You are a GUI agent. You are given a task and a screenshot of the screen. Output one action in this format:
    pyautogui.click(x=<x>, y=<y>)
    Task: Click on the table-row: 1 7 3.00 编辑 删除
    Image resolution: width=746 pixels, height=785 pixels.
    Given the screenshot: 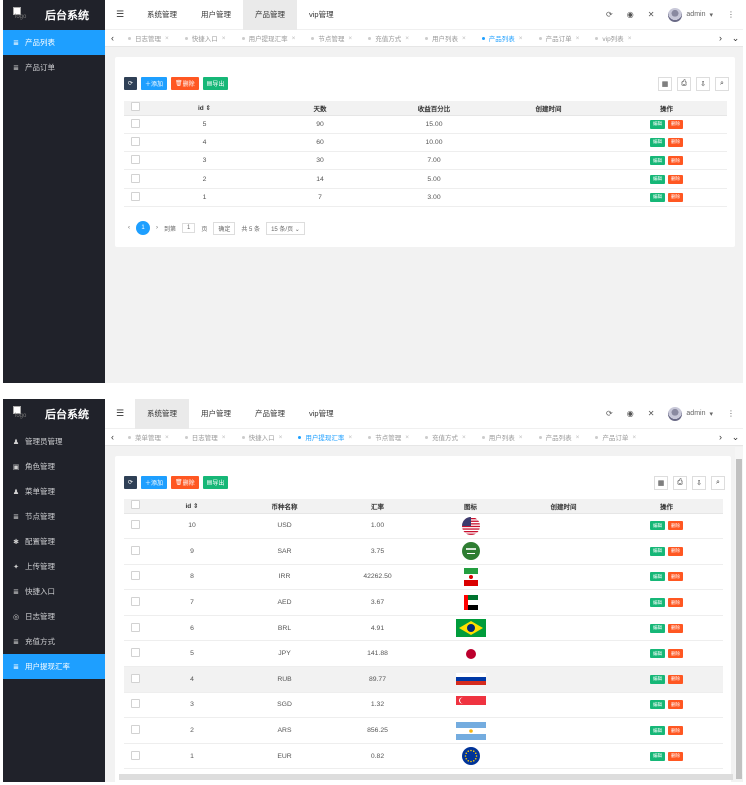 What is the action you would take?
    pyautogui.click(x=425, y=197)
    